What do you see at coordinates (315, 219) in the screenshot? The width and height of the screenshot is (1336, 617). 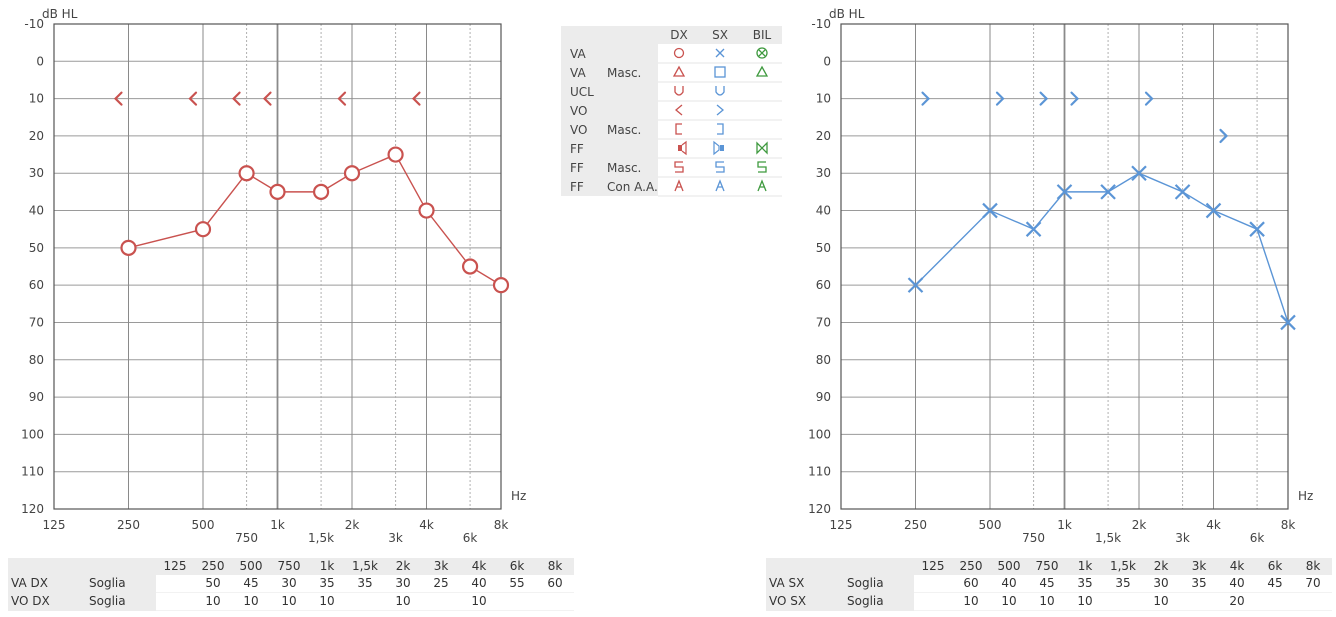 I see `air-conduction-line` at bounding box center [315, 219].